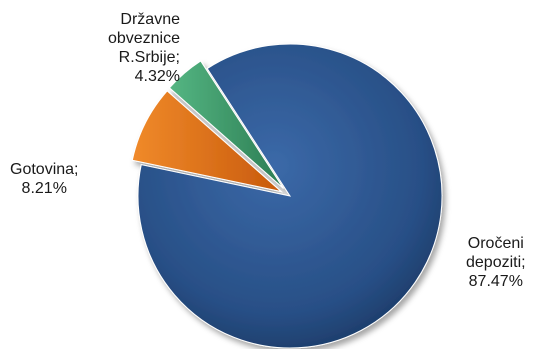 The height and width of the screenshot is (349, 553). I want to click on slice-label-line: Oročeni, so click(495, 243).